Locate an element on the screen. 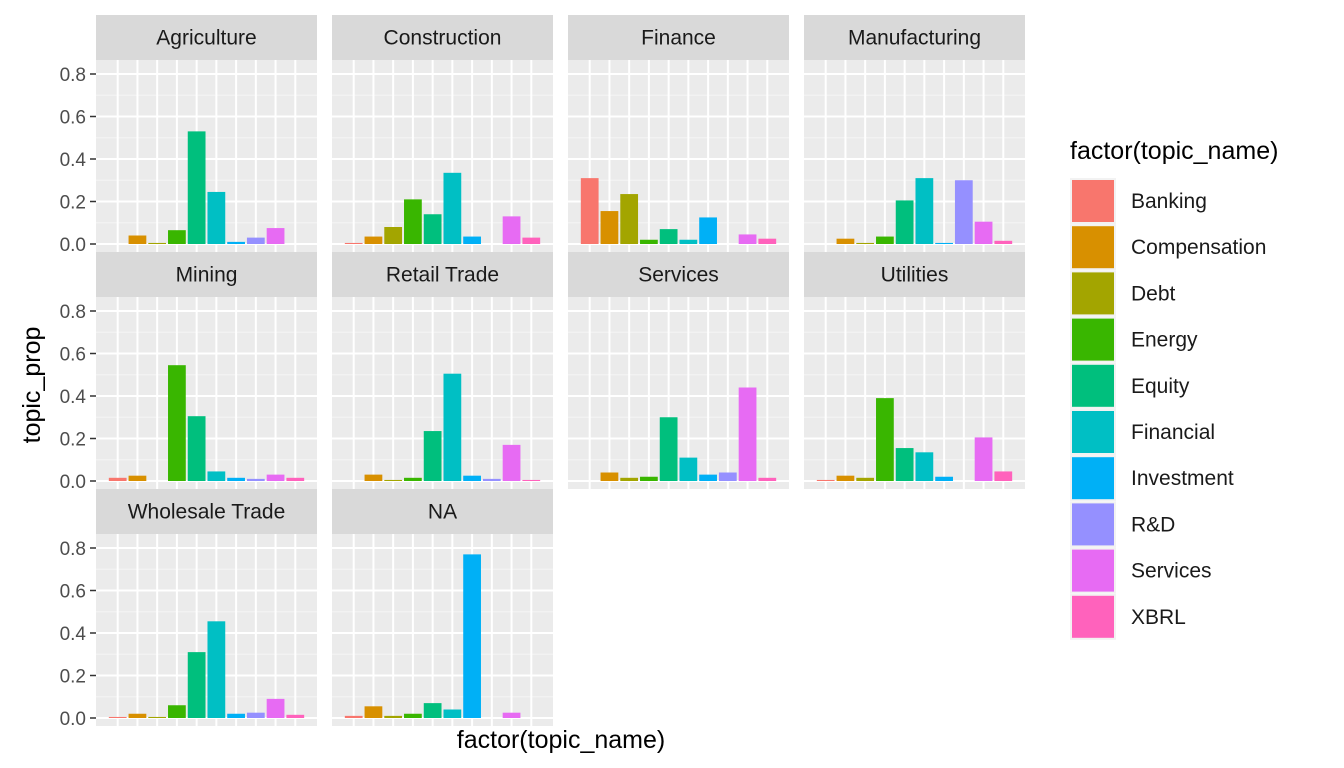 This screenshot has height=768, width=1344. legend-item: XBRL is located at coordinates (1128, 616).